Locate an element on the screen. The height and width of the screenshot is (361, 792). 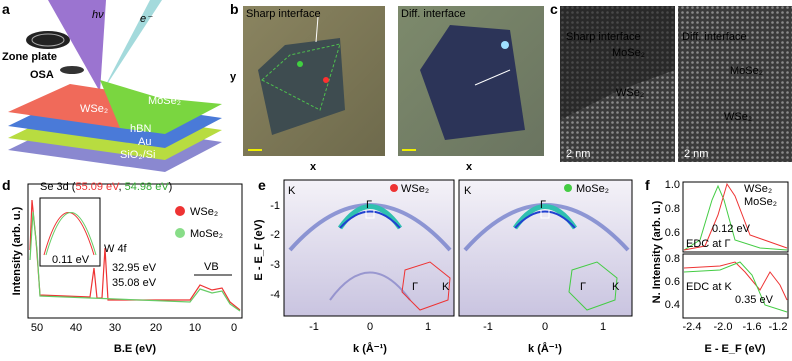
y-axis-label: E - E_F (eV) is located at coordinates (259, 249).